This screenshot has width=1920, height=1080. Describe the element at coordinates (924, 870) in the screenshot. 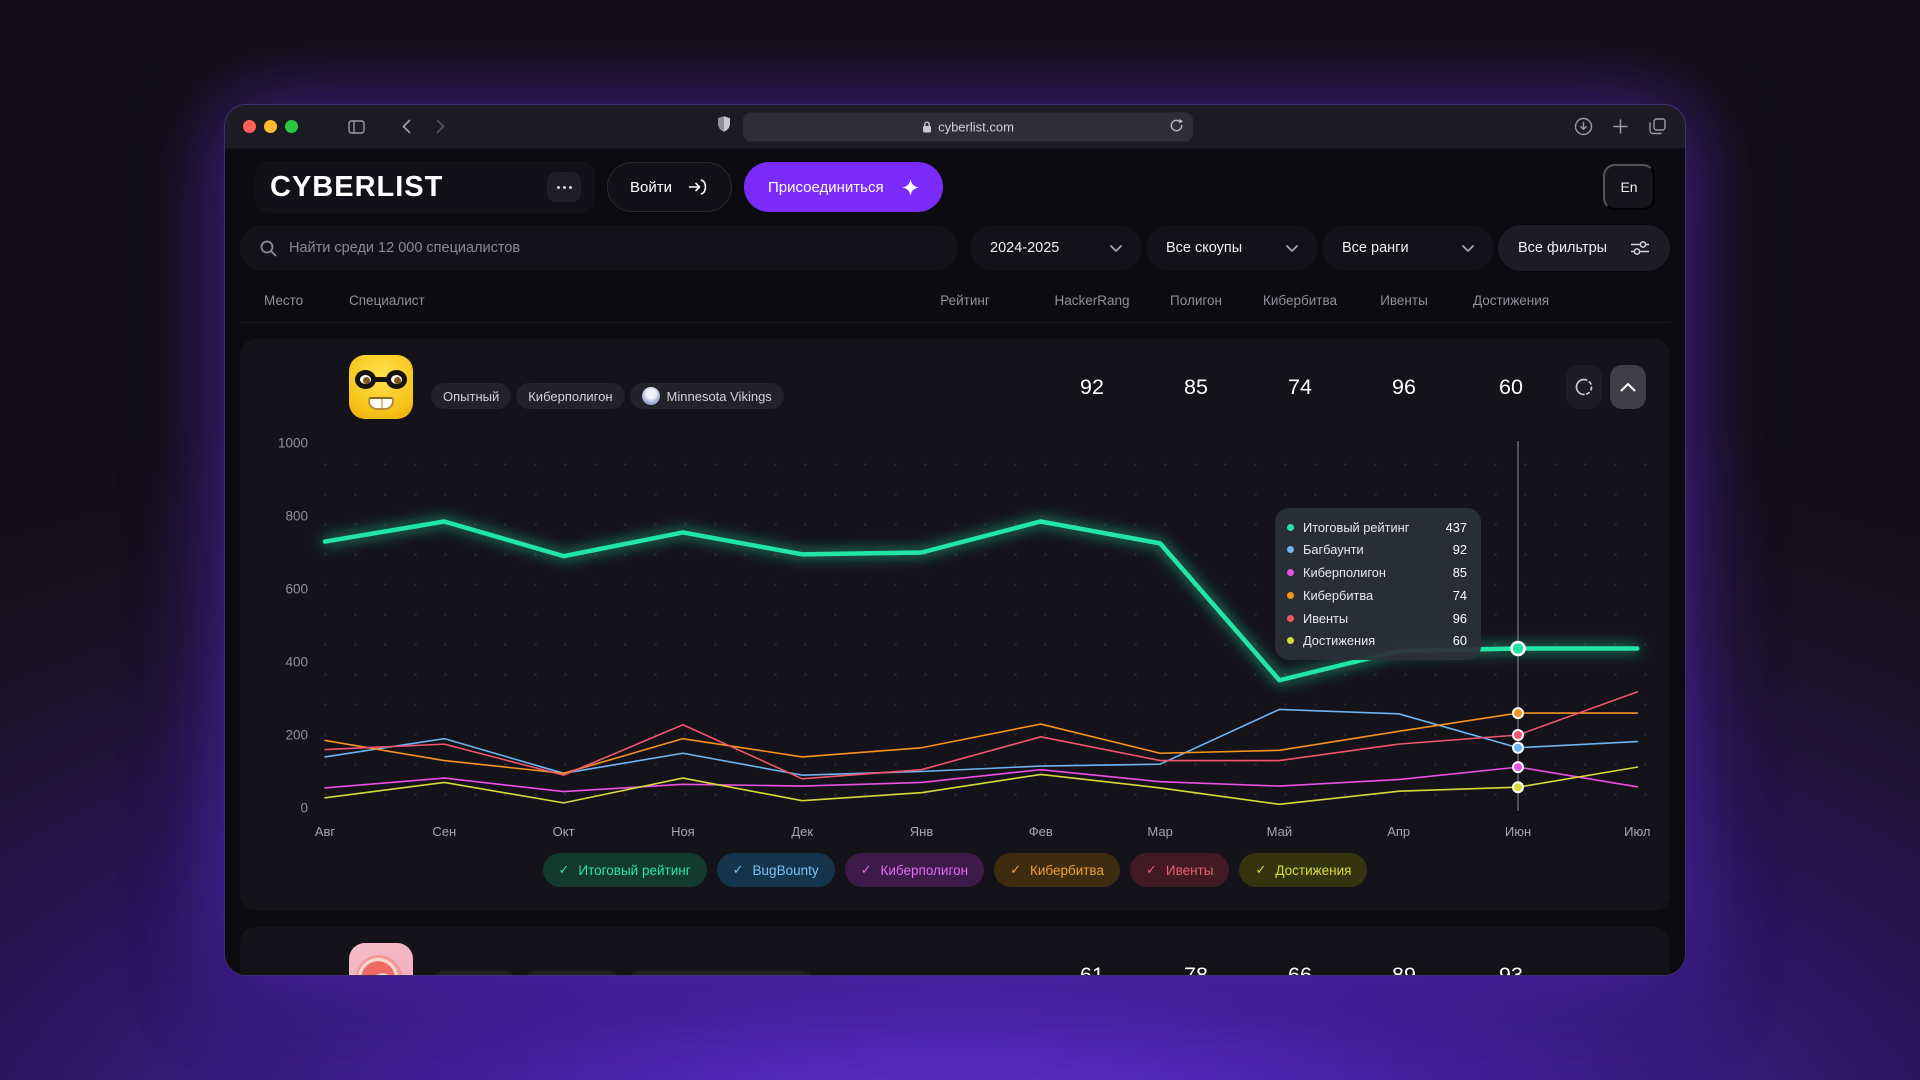

I see `legend-chip-label: Киберполигон` at that location.